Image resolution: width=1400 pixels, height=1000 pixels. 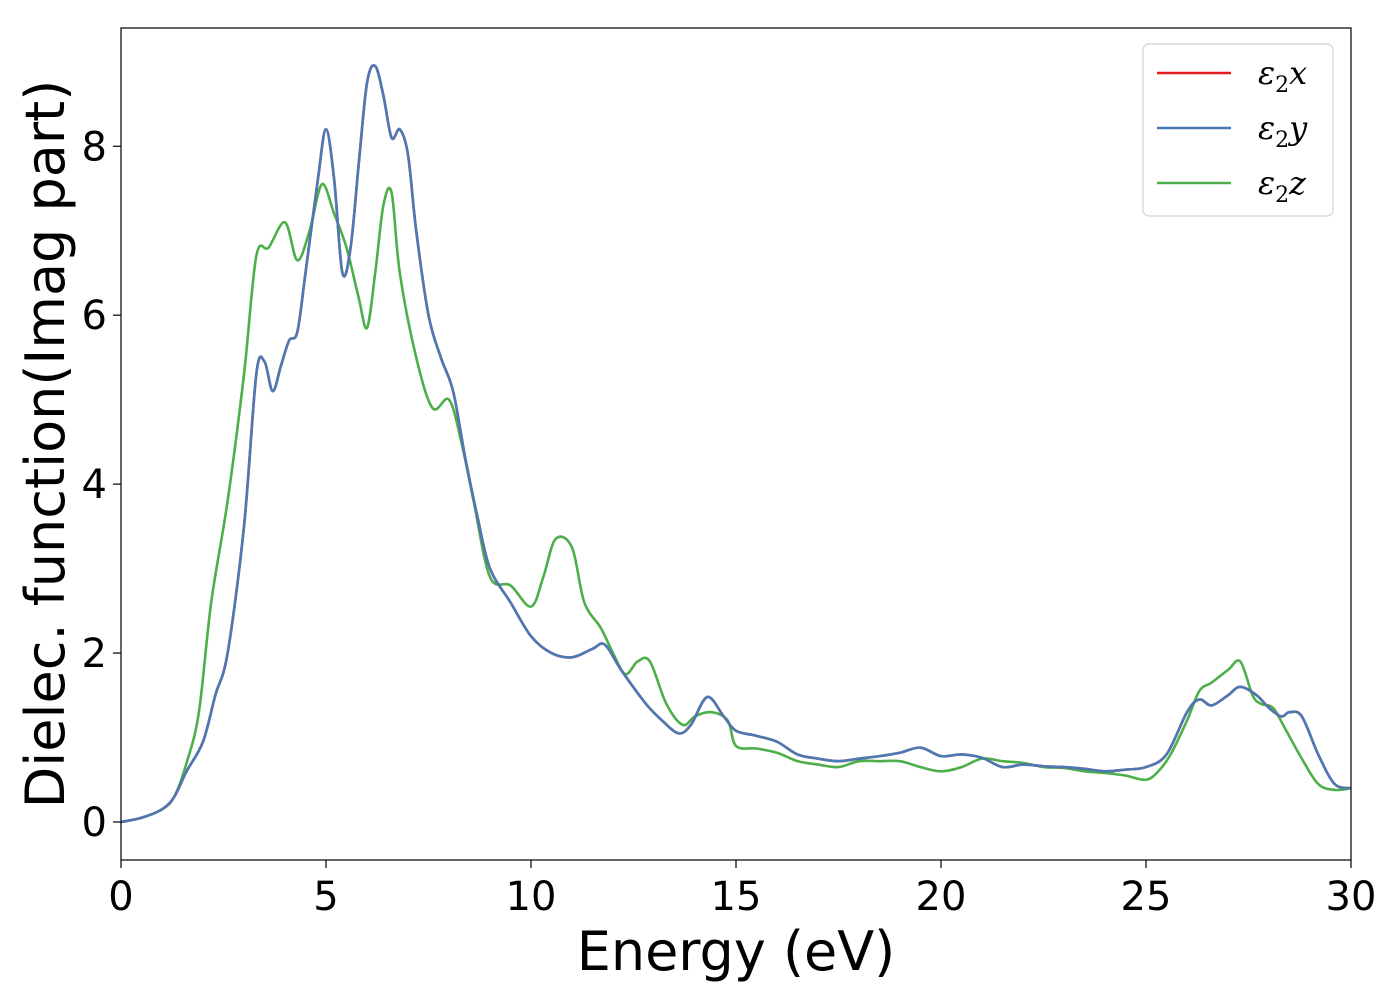 What do you see at coordinates (736, 897) in the screenshot?
I see `x-tick-label: 15` at bounding box center [736, 897].